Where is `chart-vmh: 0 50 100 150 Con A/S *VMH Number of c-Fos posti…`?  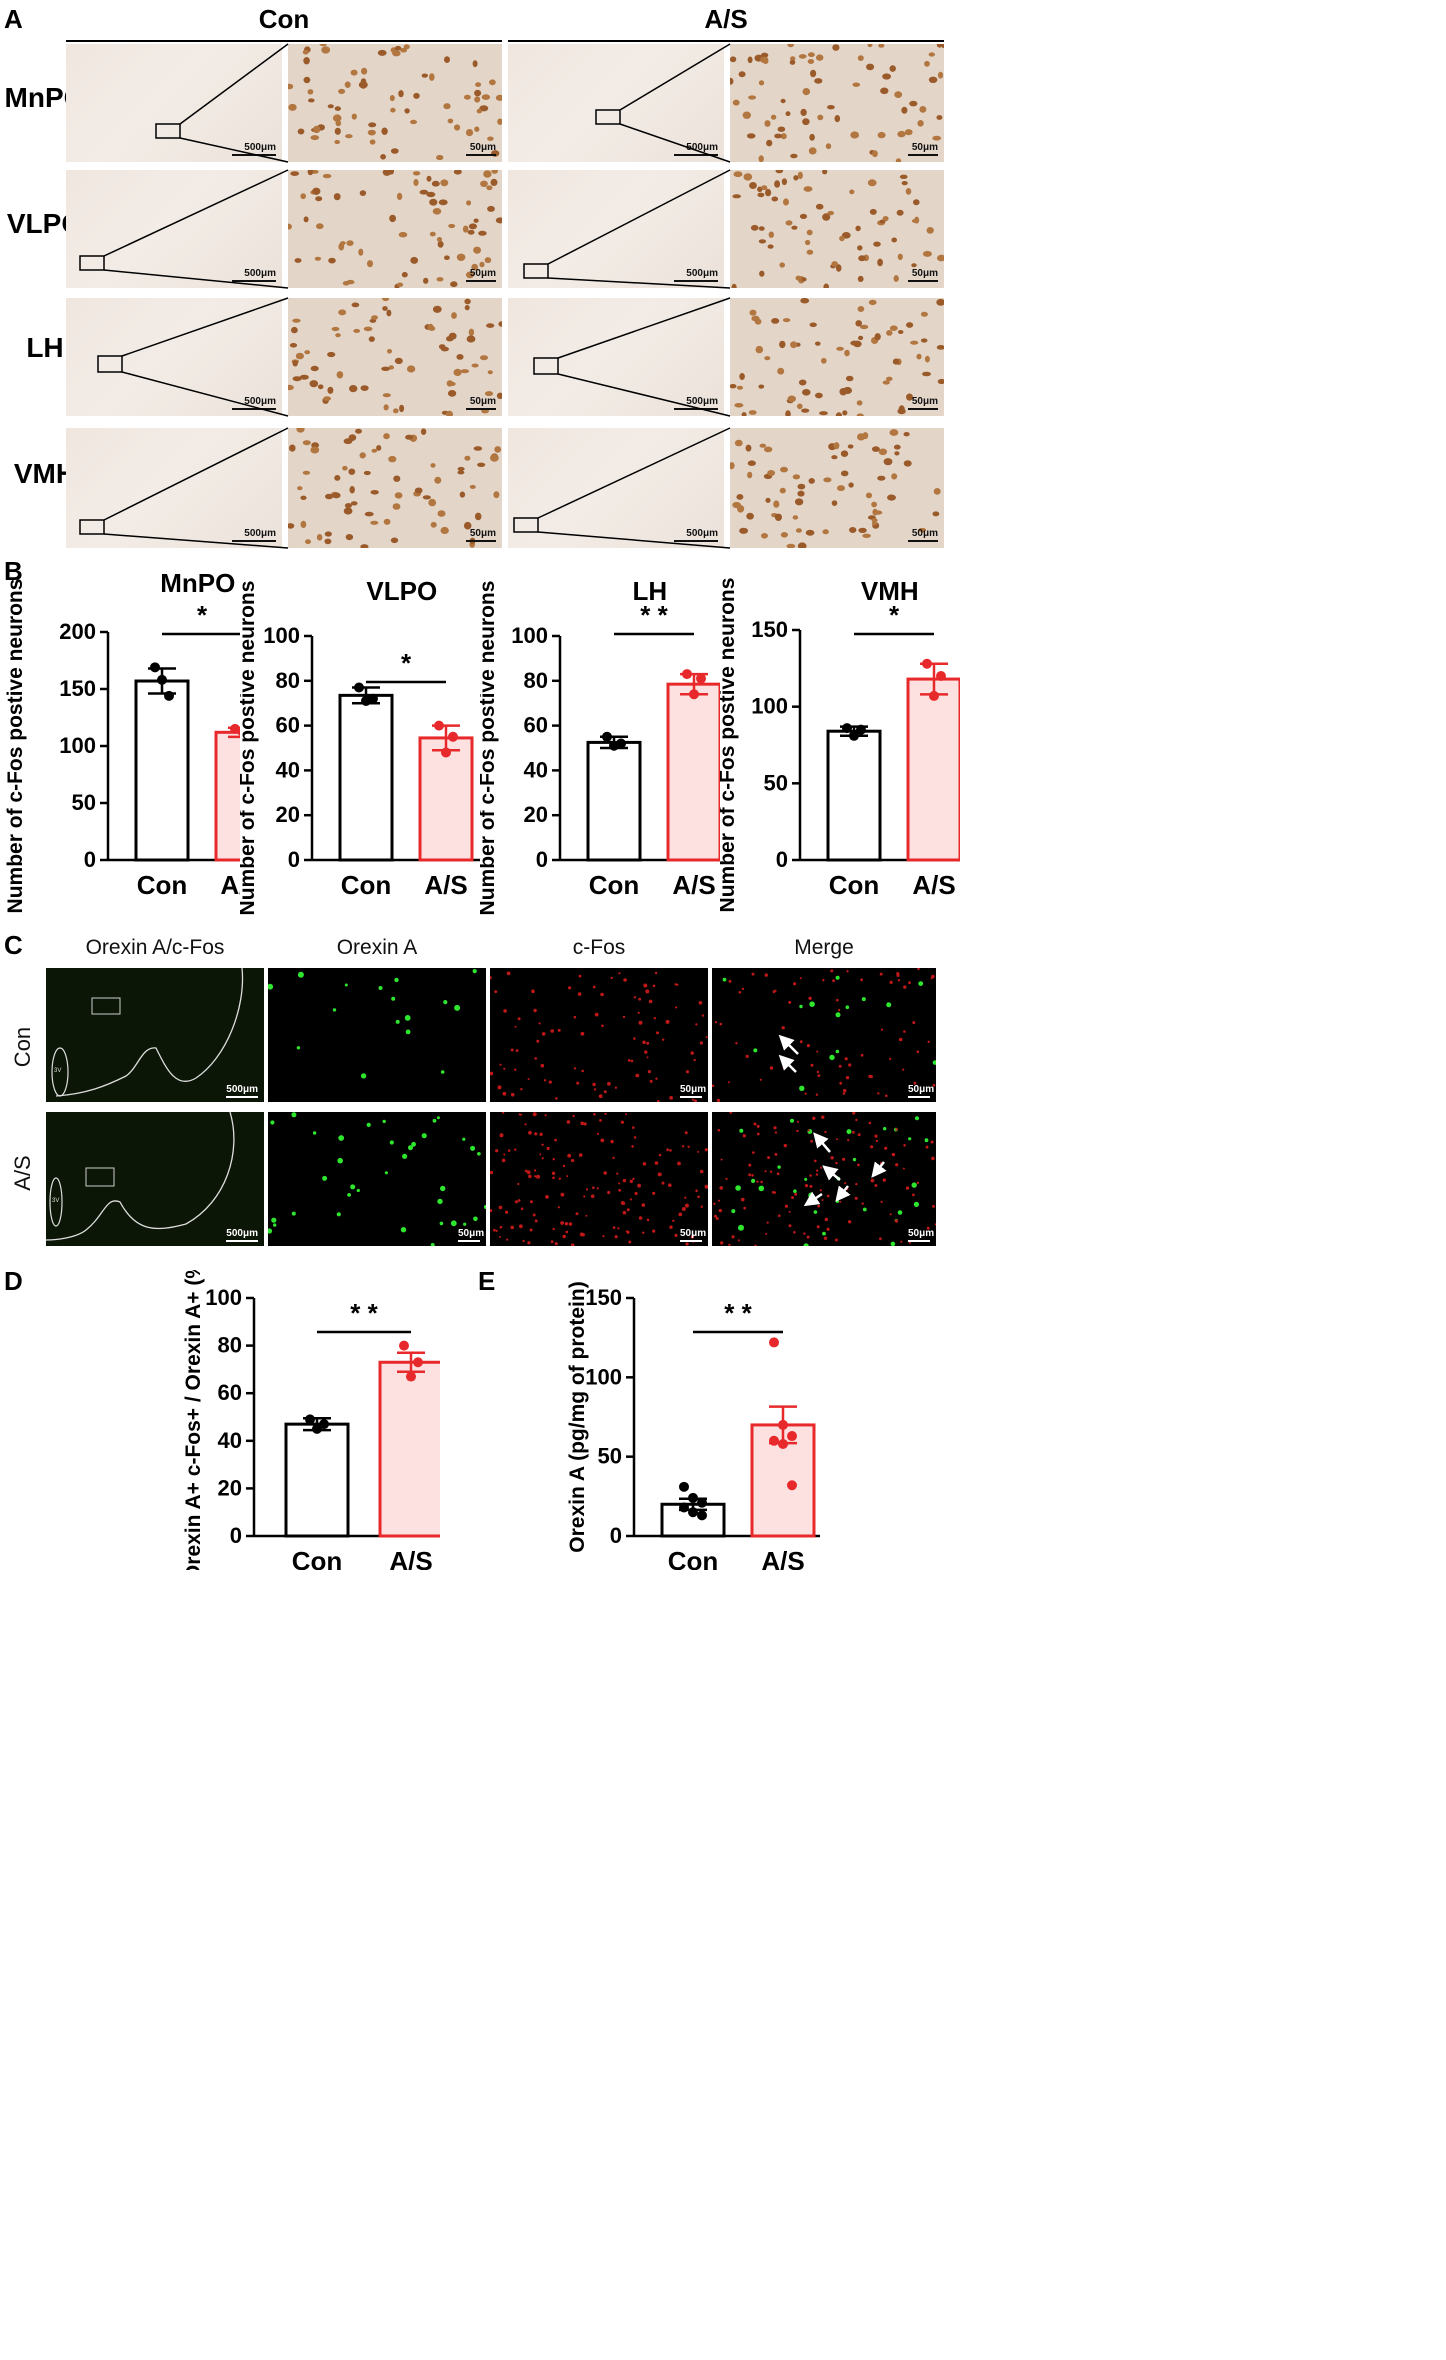
chart-vmh: 0 50 100 150 Con A/S *VMH Number of c-Fos posti… is located at coordinates (840, 744).